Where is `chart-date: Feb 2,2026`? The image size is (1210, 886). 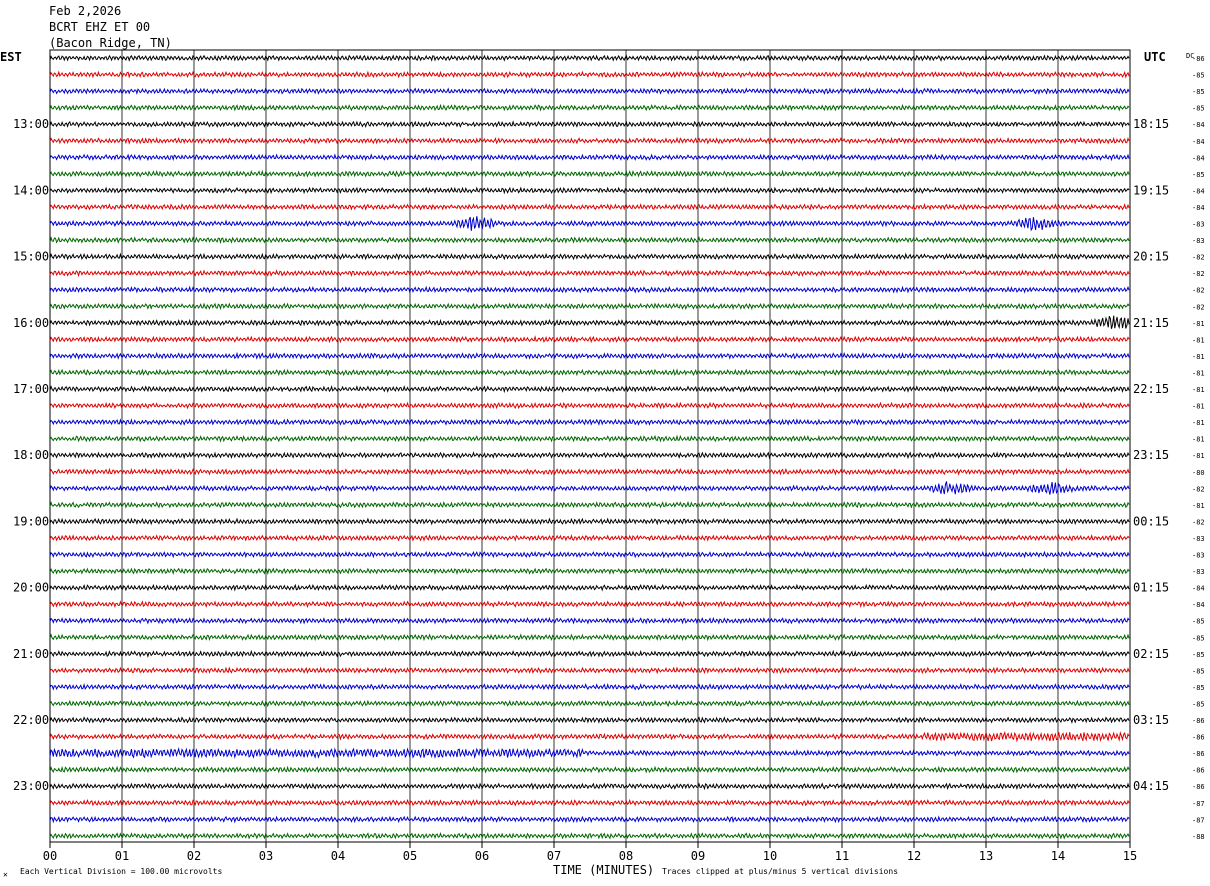
chart-date: Feb 2,2026 is located at coordinates (85, 11).